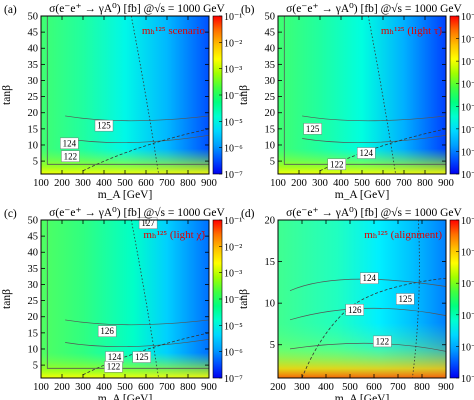  What do you see at coordinates (70, 143) in the screenshot?
I see `contour-label: 124` at bounding box center [70, 143].